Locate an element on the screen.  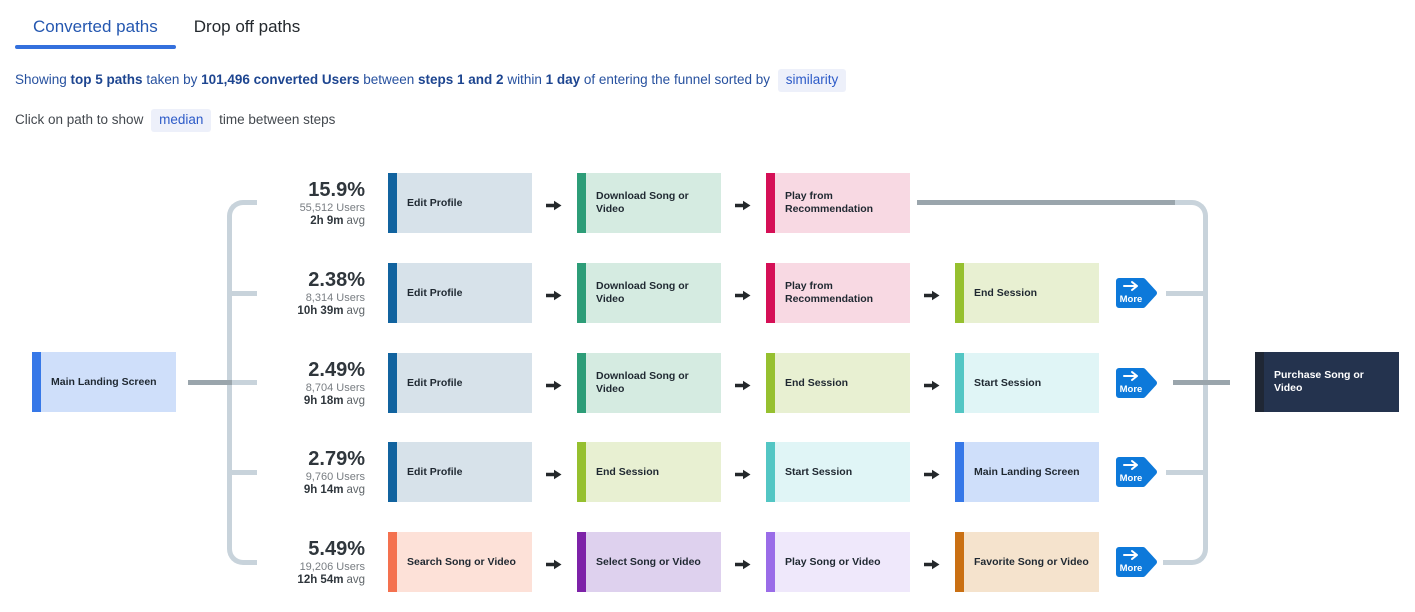
text-segment: Click on path to show is located at coordinates (81, 119).